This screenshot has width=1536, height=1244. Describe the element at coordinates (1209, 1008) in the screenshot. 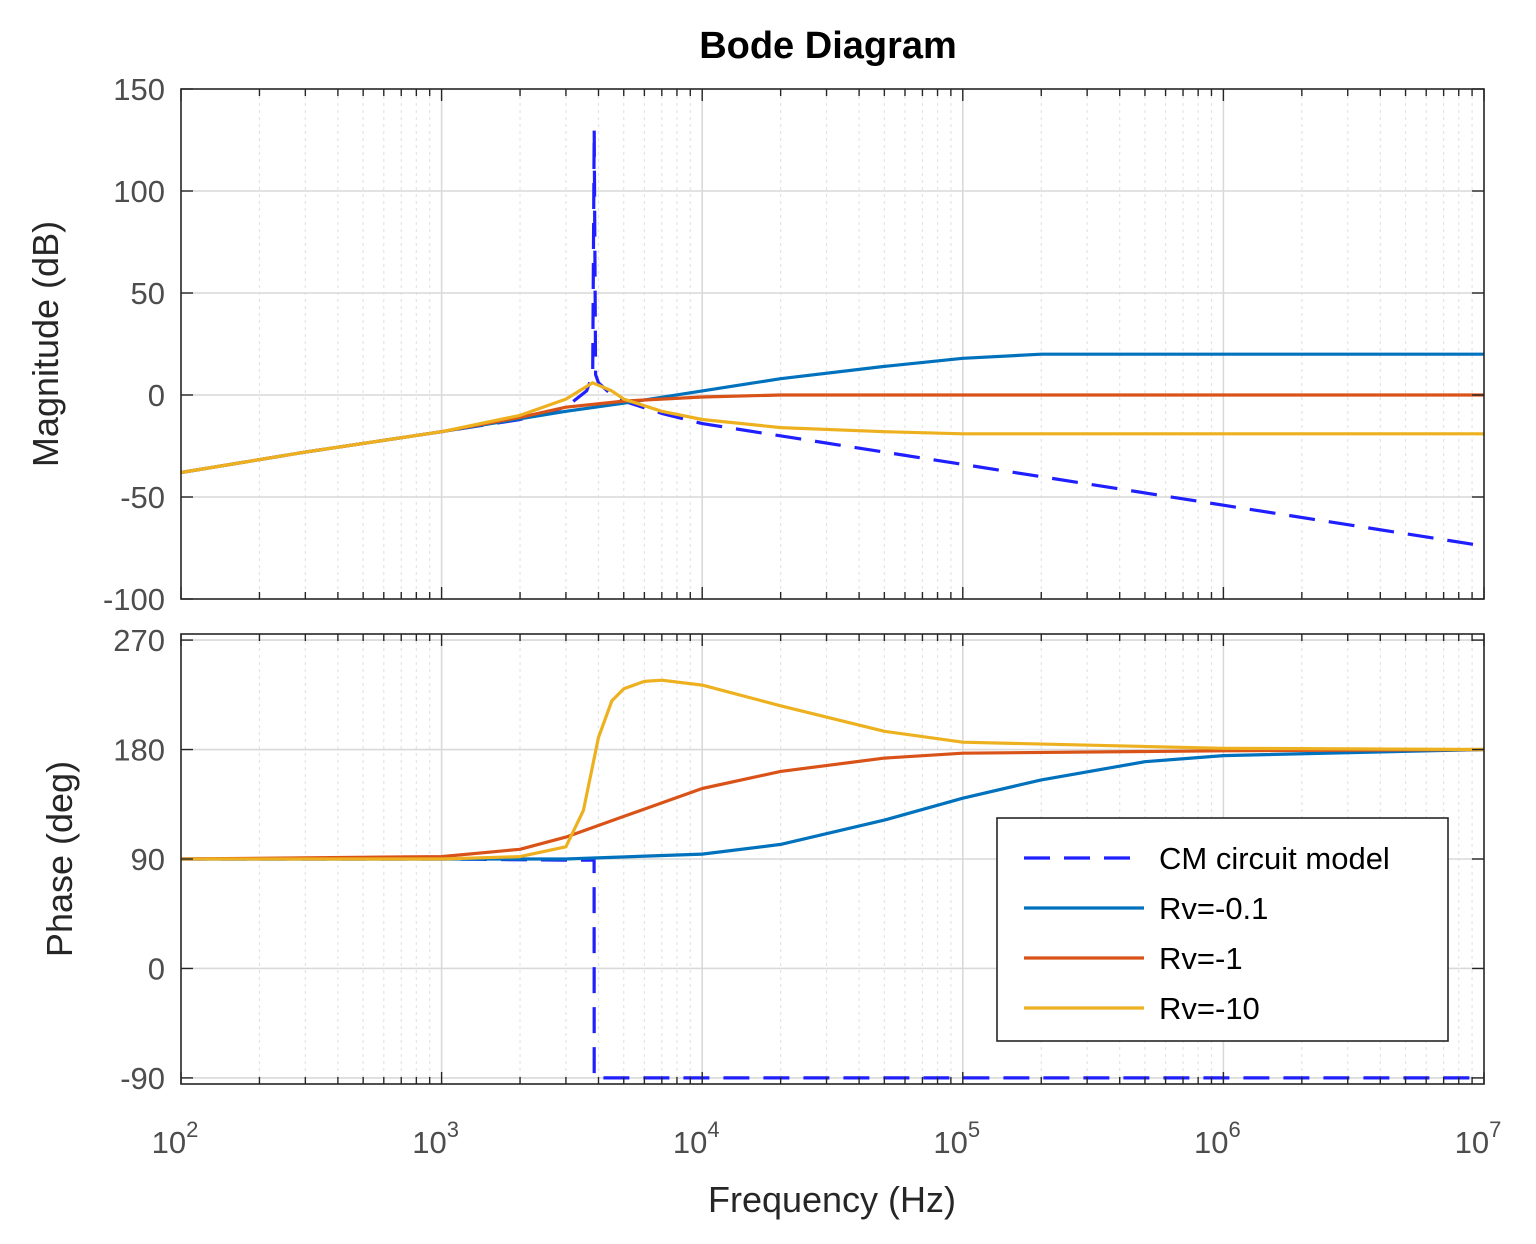

I see `legend-entry: Rv=-10` at that location.